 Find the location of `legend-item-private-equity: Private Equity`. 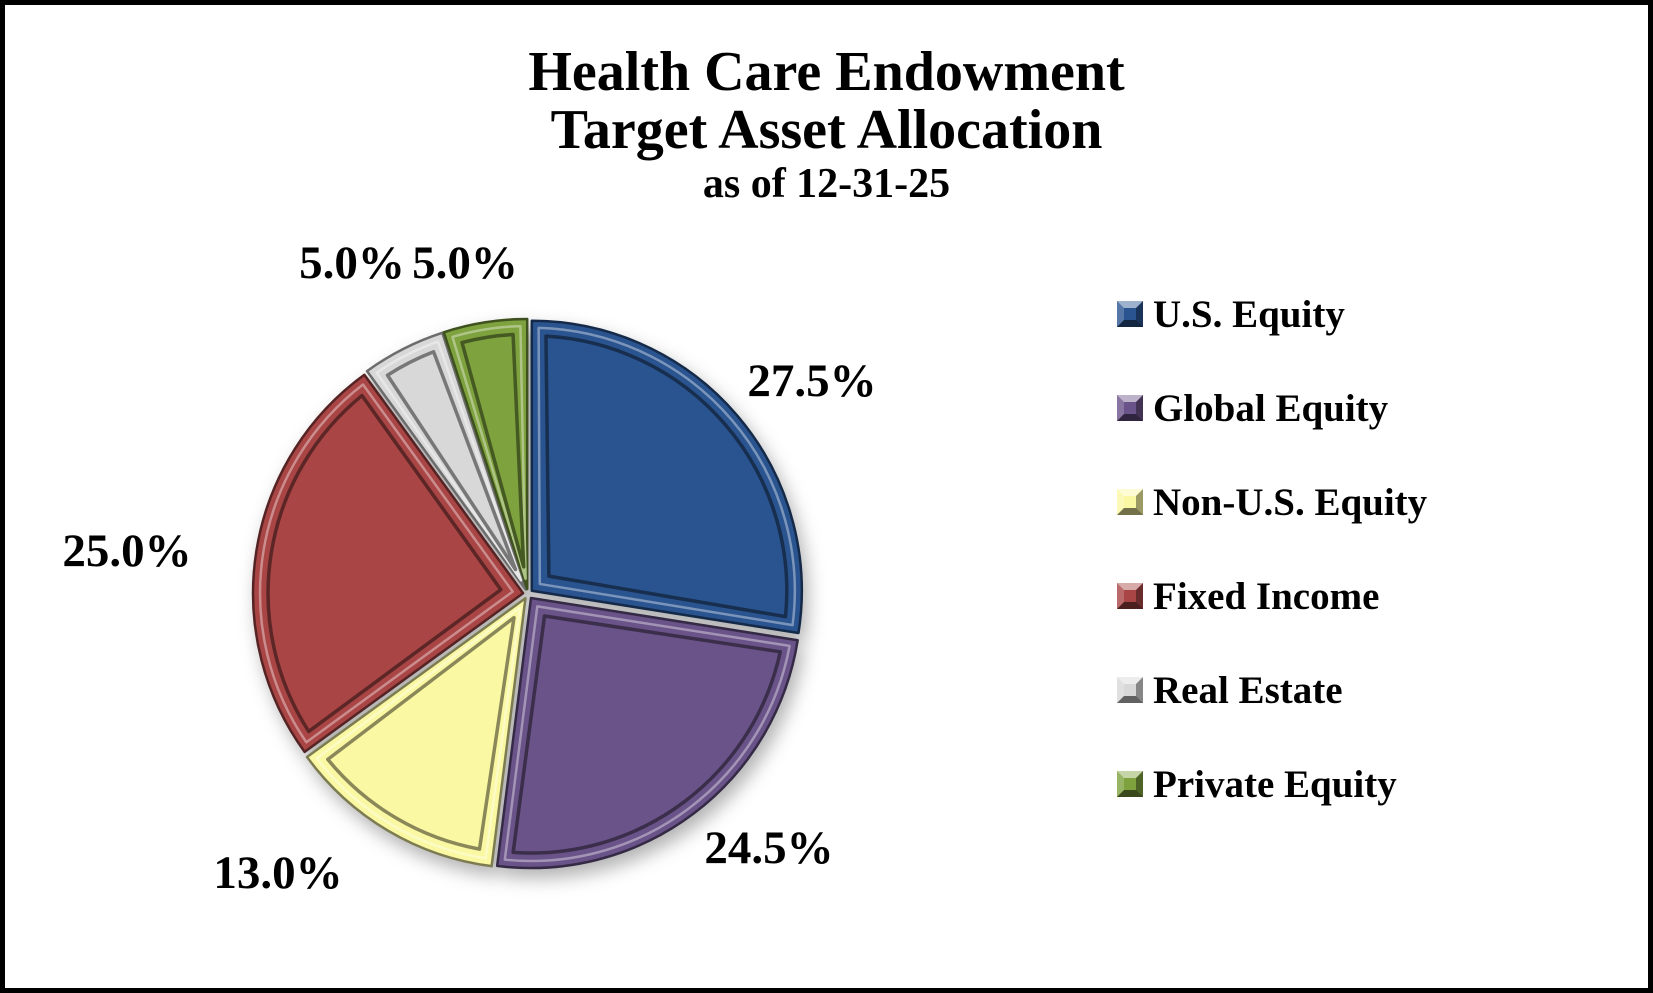

legend-item-private-equity: Private Equity is located at coordinates (1272, 784).